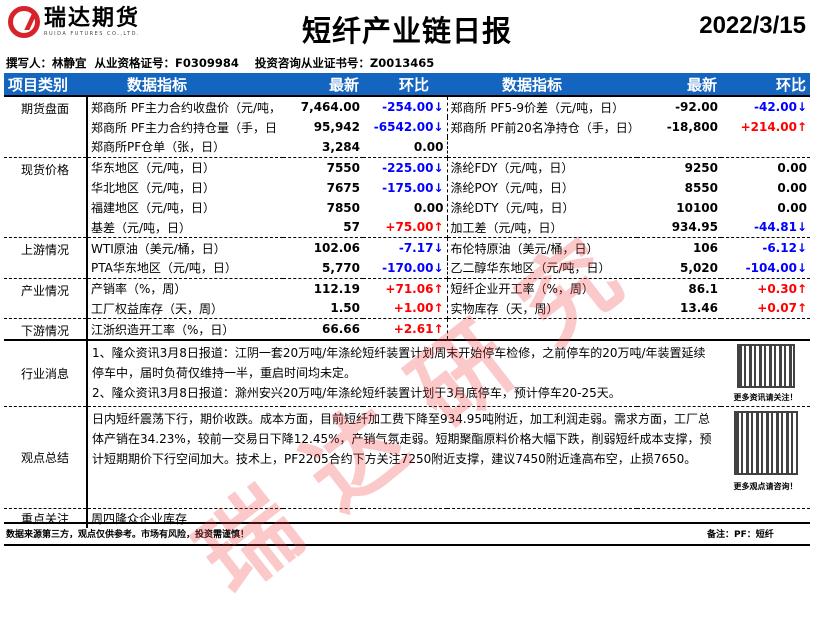 The height and width of the screenshot is (619, 814). I want to click on indicator-name: WTI原油（美元/桶，日）, so click(185, 247).